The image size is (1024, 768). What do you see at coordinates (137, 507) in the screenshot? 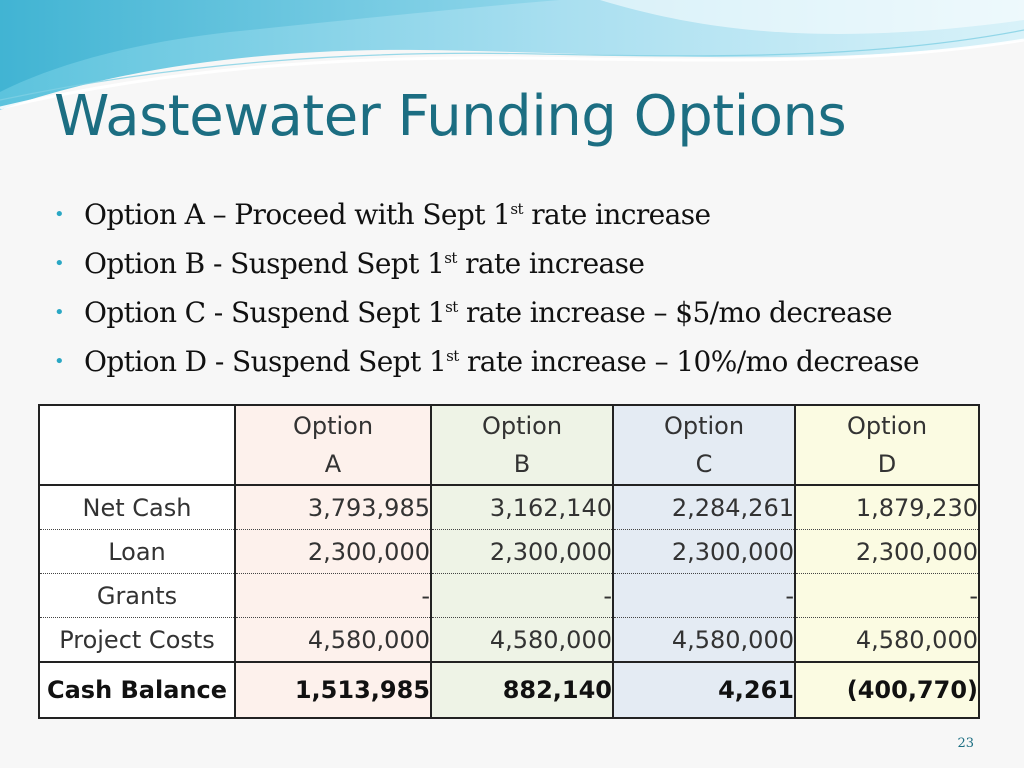
I see `row-label: Net Cash` at bounding box center [137, 507].